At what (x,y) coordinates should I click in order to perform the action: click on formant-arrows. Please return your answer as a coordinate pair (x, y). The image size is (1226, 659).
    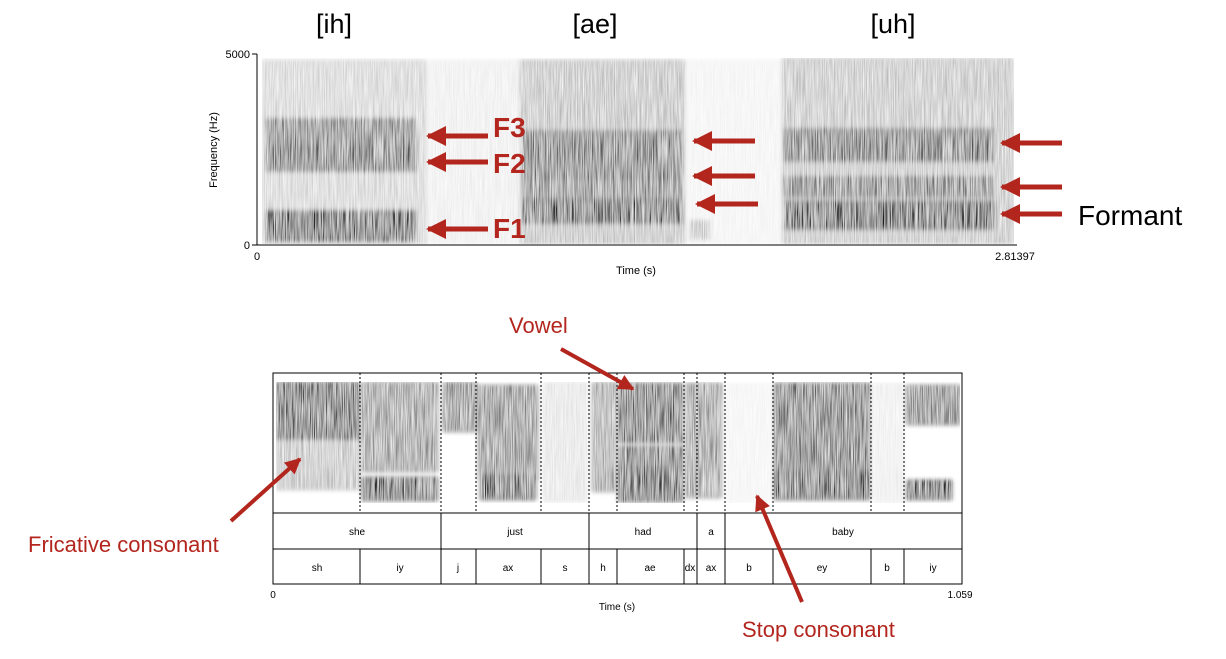
    Looking at the image, I should click on (744, 182).